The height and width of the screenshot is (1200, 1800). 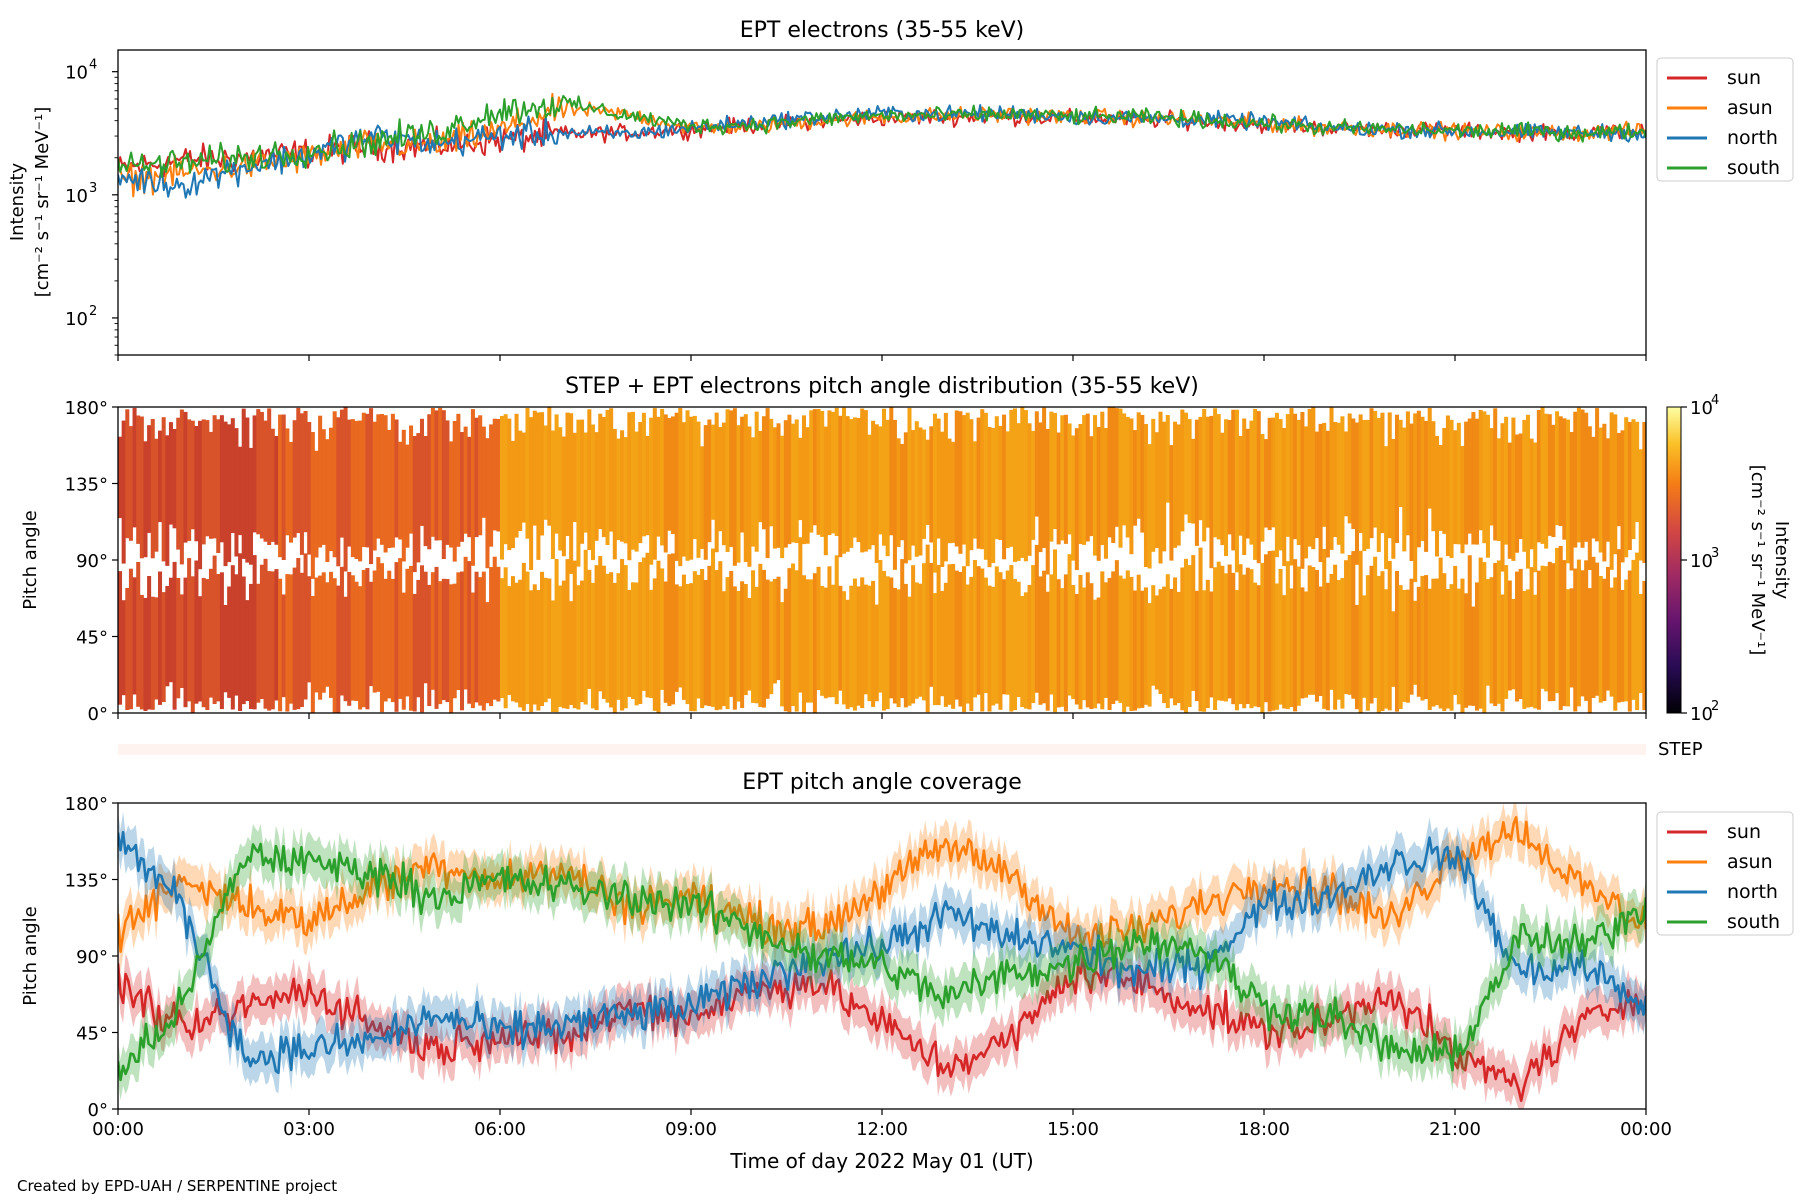 What do you see at coordinates (1757, 560) in the screenshot?
I see `colorbar-label-line2: [cm⁻² s⁻¹ sr⁻¹ MeV⁻¹]` at bounding box center [1757, 560].